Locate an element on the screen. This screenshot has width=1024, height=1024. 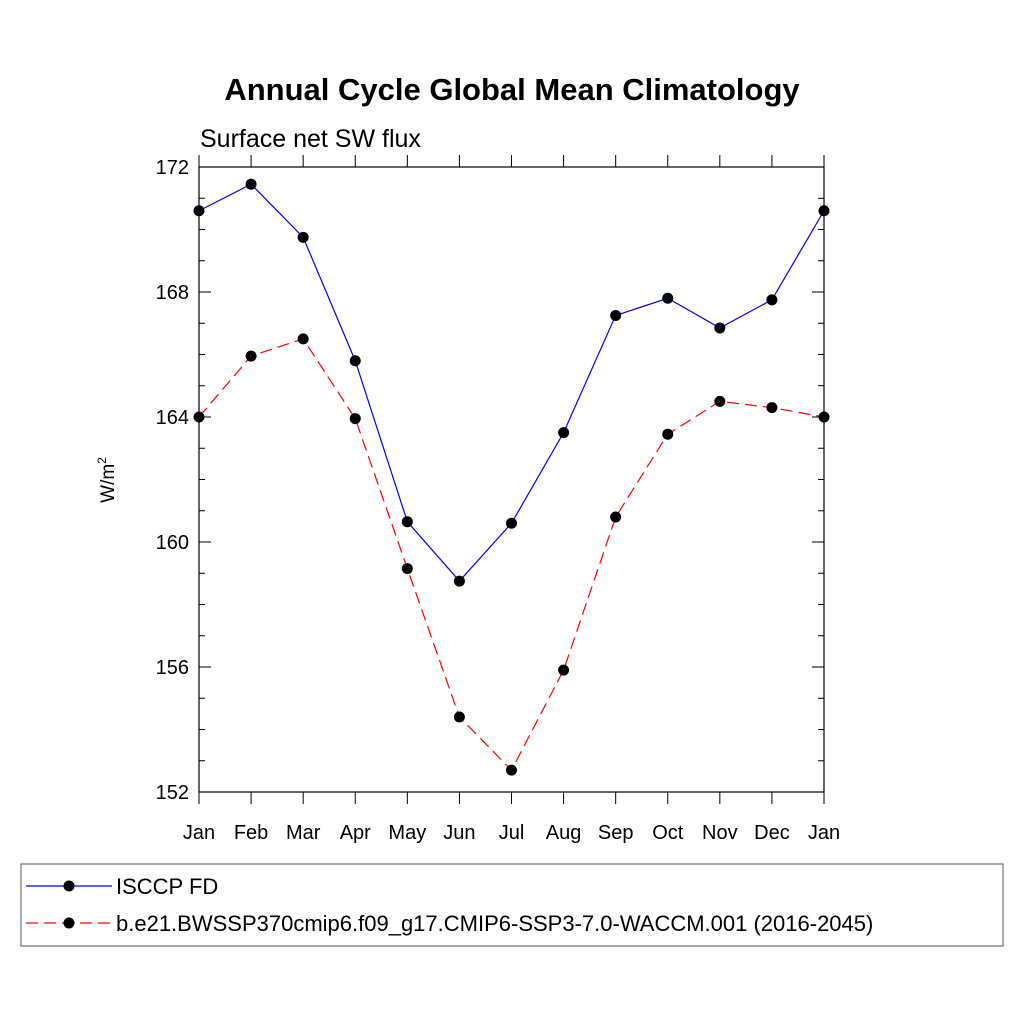
y-tick-label: 156 is located at coordinates (172, 668).